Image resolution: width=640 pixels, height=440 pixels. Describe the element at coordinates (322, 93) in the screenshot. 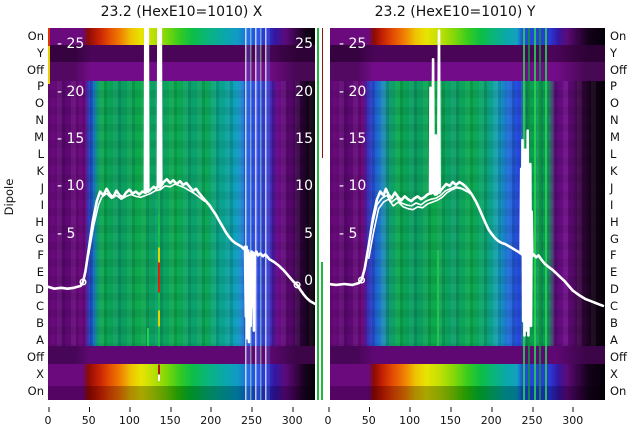

I see `gap-line-red` at that location.